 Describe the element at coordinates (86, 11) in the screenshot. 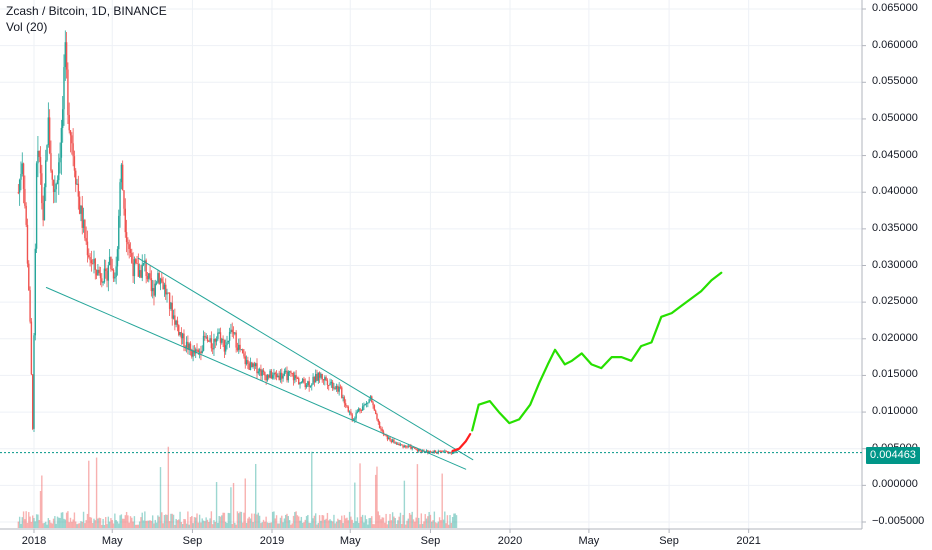

I see `symbol-legend: Zcash / Bitcoin, 1D, BINANCE` at that location.